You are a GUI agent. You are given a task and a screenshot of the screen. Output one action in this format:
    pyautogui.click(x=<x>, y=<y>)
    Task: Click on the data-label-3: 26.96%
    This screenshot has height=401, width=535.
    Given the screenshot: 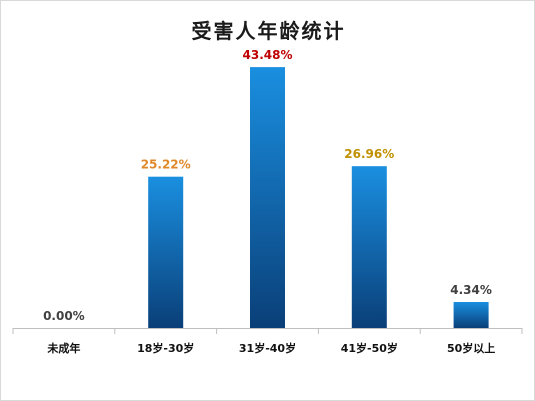 What is the action you would take?
    pyautogui.click(x=369, y=154)
    